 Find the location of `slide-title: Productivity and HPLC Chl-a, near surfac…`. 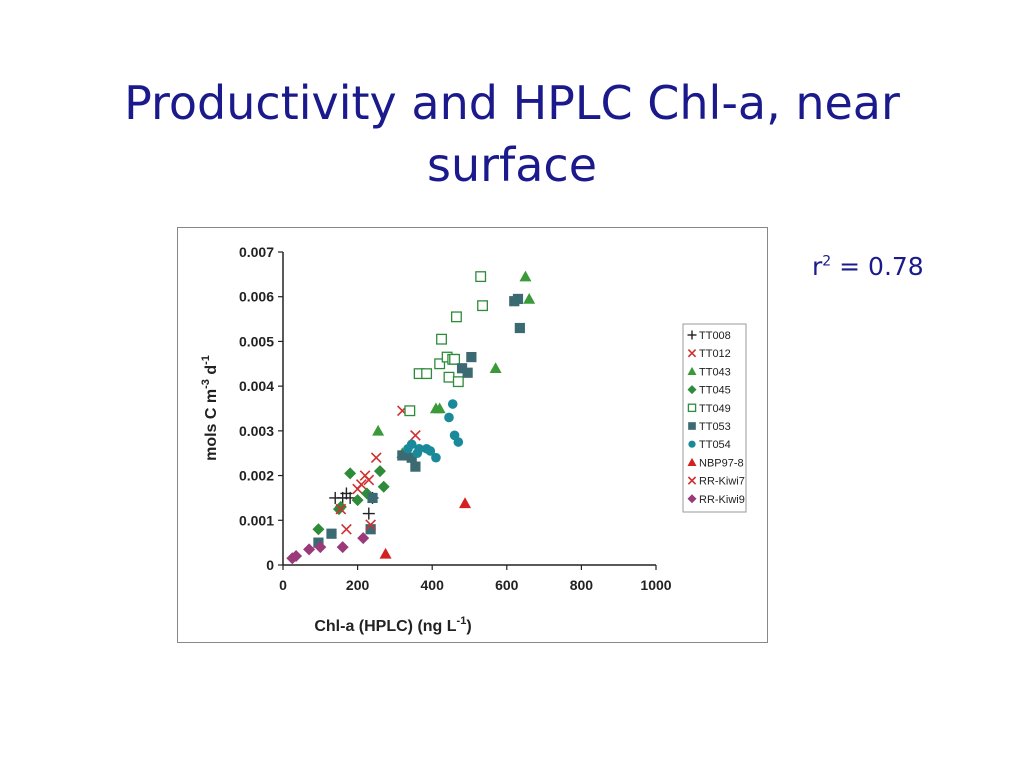

slide-title: Productivity and HPLC Chl-a, near surfac… is located at coordinates (512, 134).